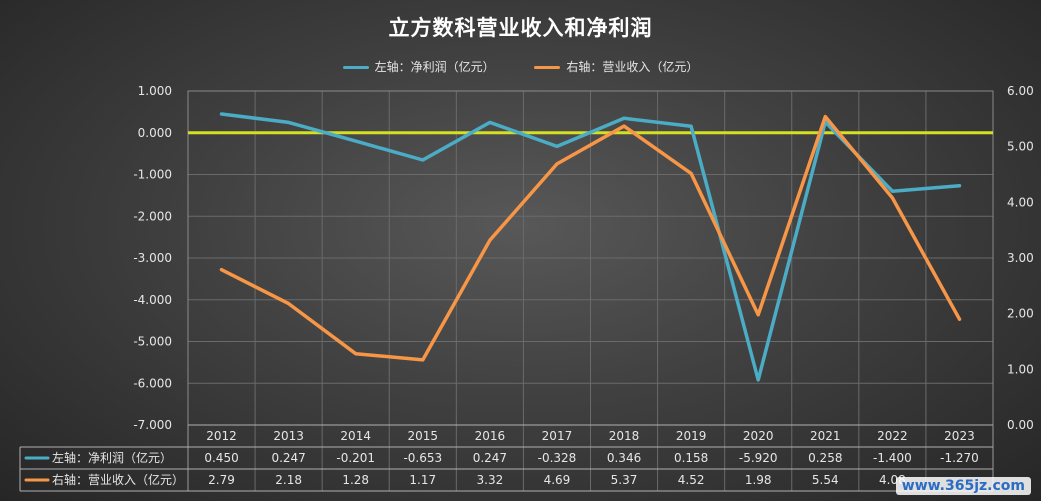  What do you see at coordinates (691, 458) in the screenshot?
I see `table-value: 0.158` at bounding box center [691, 458].